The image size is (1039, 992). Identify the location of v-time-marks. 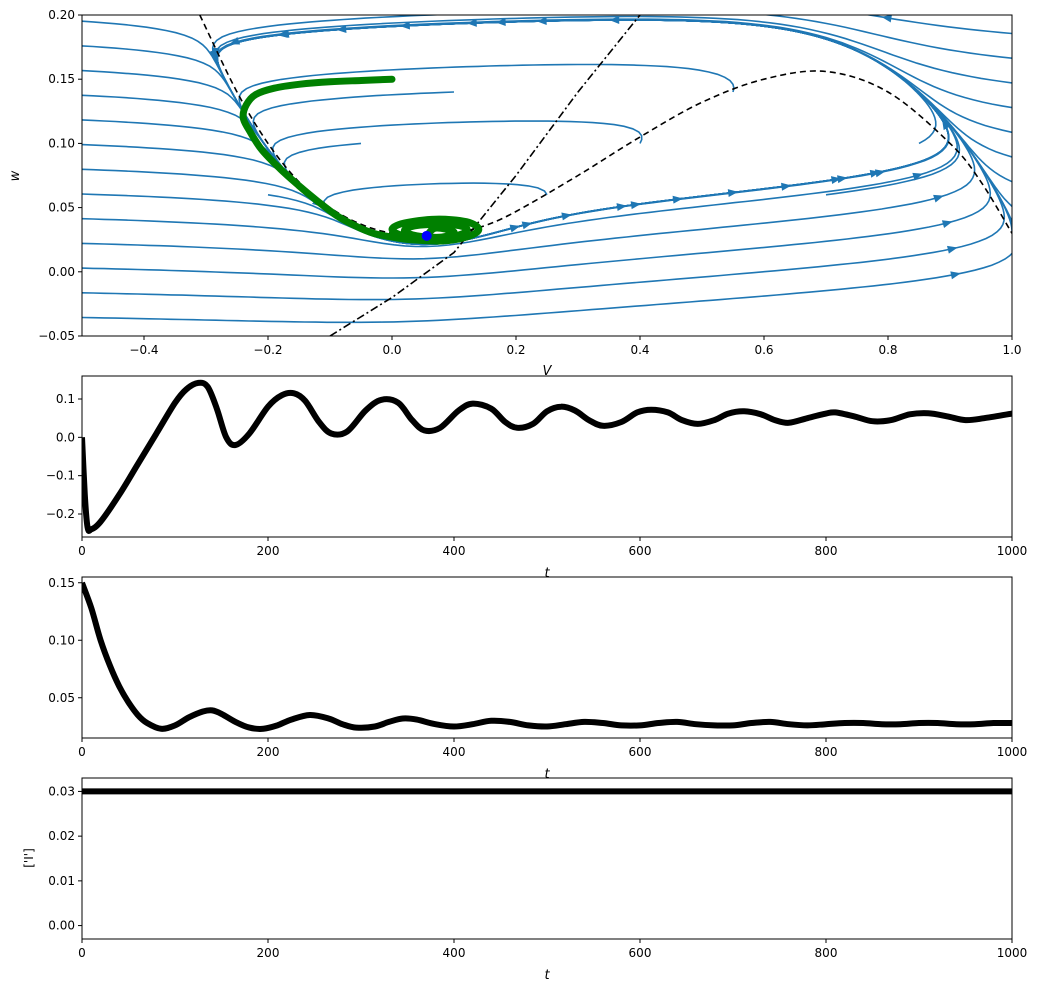
(547, 456).